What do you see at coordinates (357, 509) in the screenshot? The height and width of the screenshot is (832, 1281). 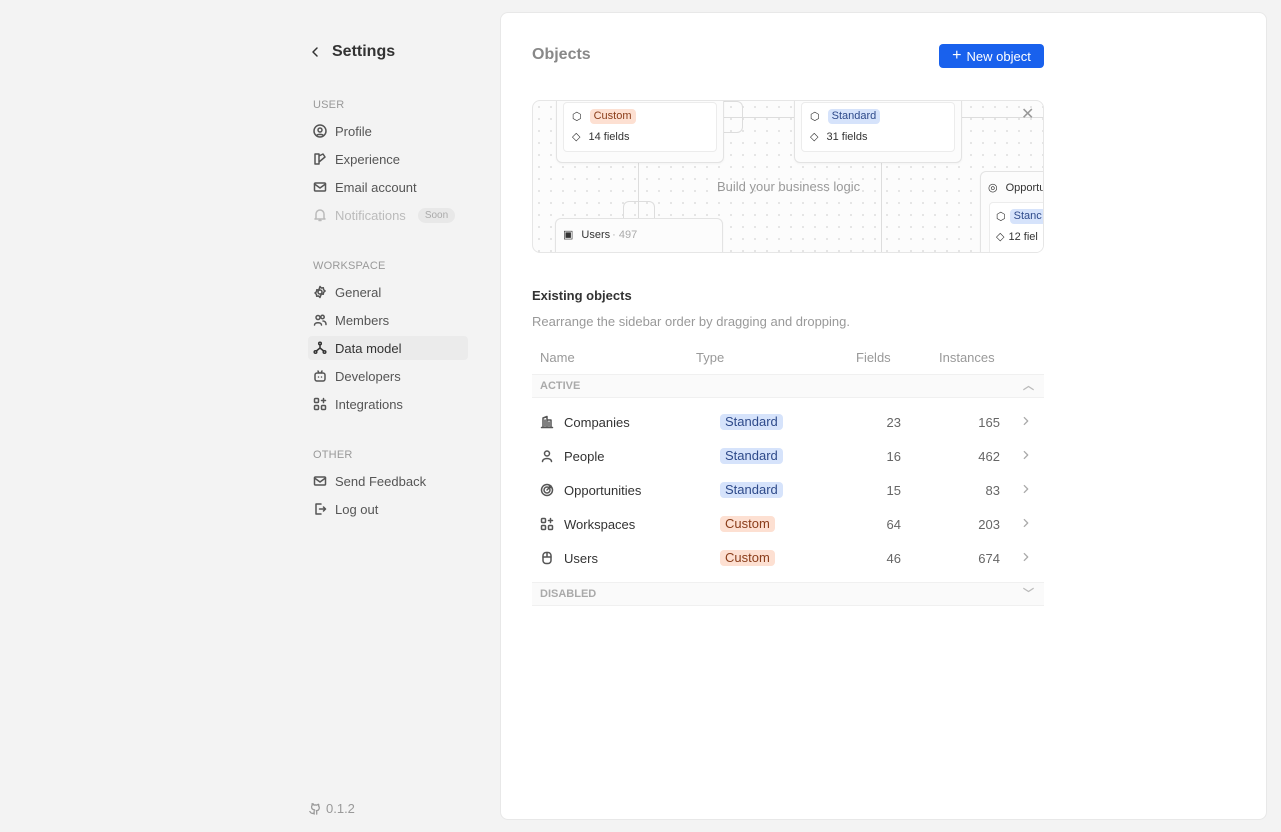 I see `sidebar-item-label: Log out` at bounding box center [357, 509].